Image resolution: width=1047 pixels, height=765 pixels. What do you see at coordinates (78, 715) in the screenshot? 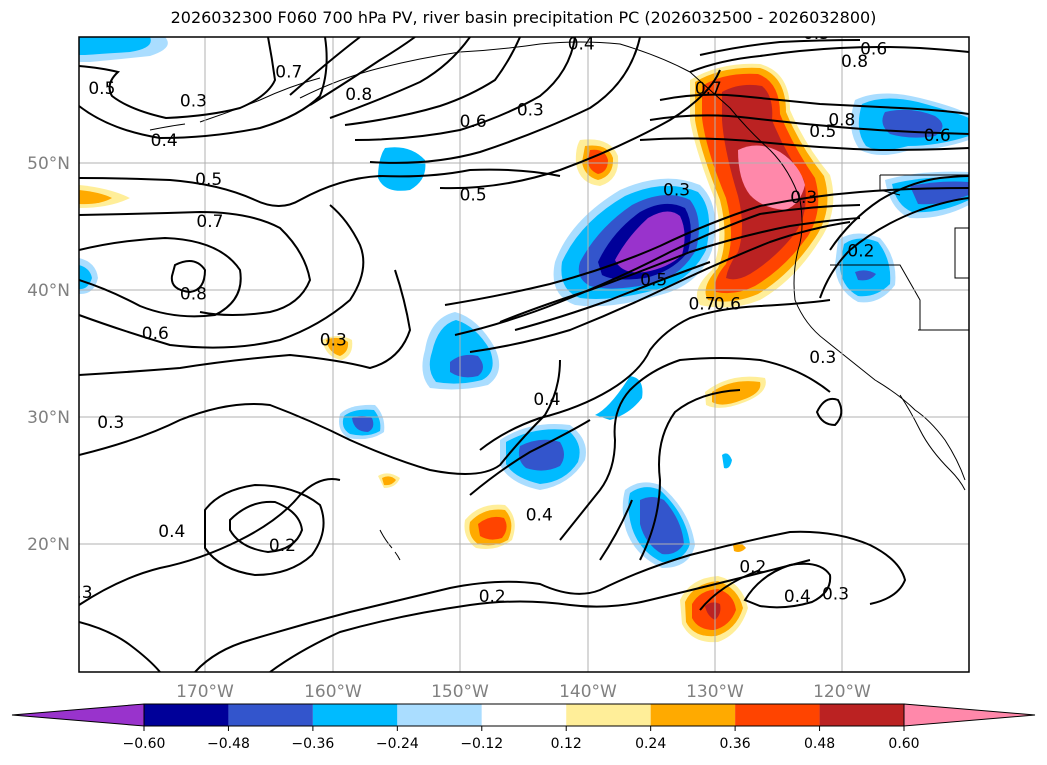
I see `colorbar-extend-min` at bounding box center [78, 715].